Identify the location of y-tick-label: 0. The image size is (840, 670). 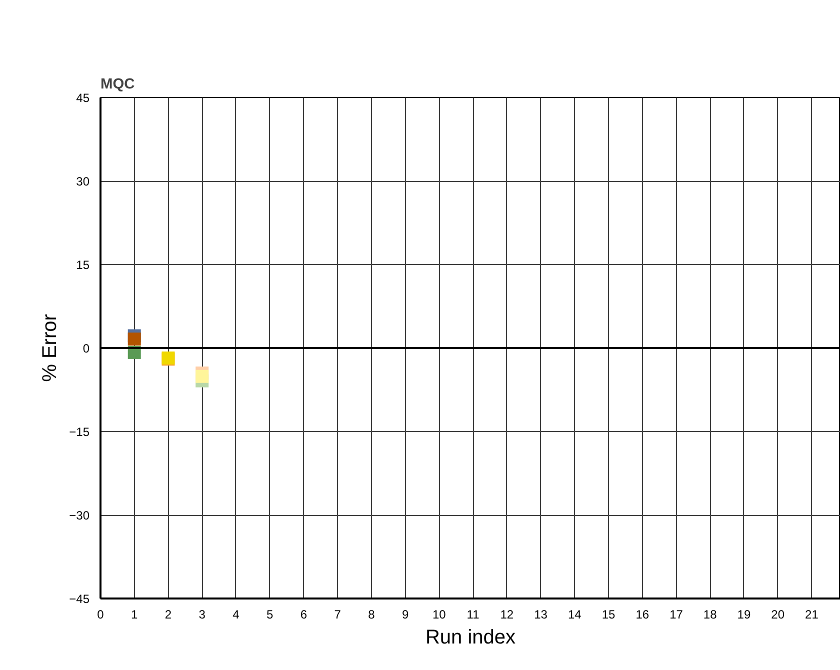
(86, 349).